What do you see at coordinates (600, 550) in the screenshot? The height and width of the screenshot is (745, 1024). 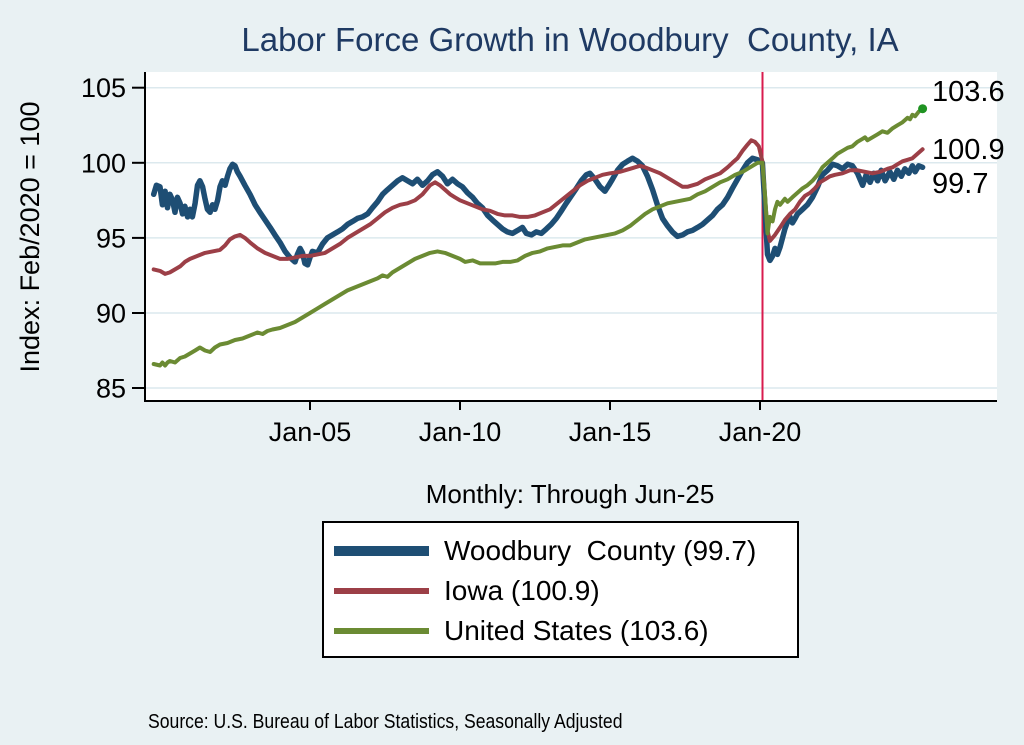 I see `legend-label-woodbury: Woodbury County (99.7)` at bounding box center [600, 550].